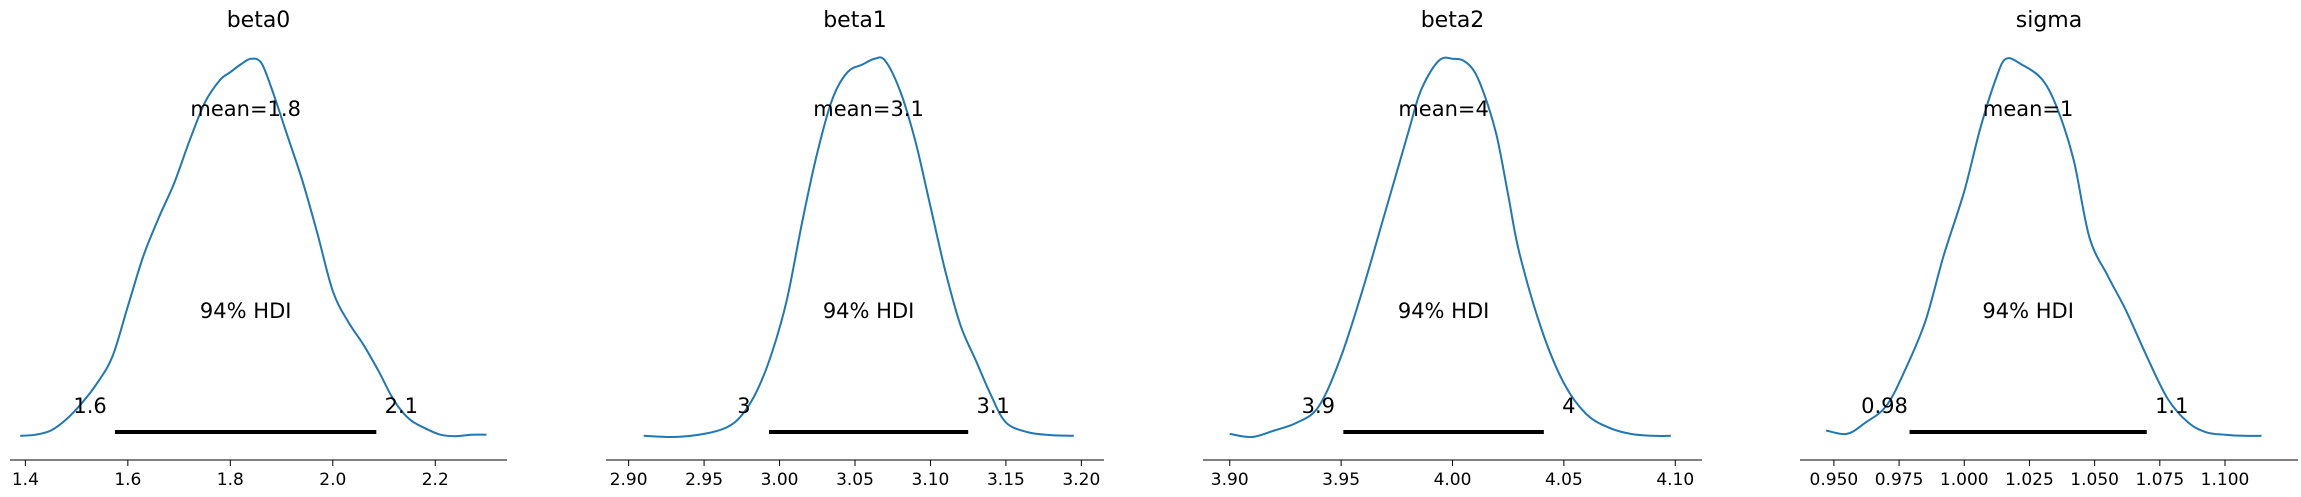 This screenshot has width=2301, height=497. What do you see at coordinates (2094, 480) in the screenshot?
I see `x-tick-label: 1.050` at bounding box center [2094, 480].